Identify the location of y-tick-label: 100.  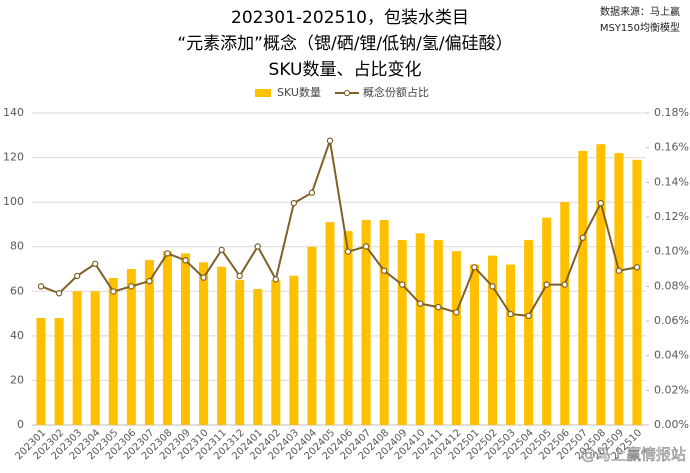
(13, 201).